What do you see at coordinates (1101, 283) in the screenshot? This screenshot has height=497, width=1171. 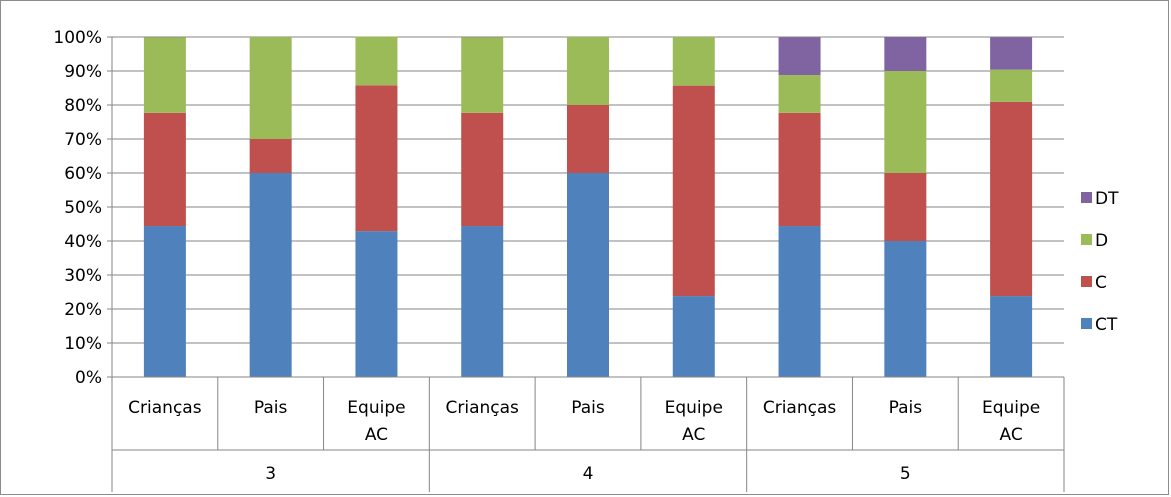 I see `legend-label-c: C` at bounding box center [1101, 283].